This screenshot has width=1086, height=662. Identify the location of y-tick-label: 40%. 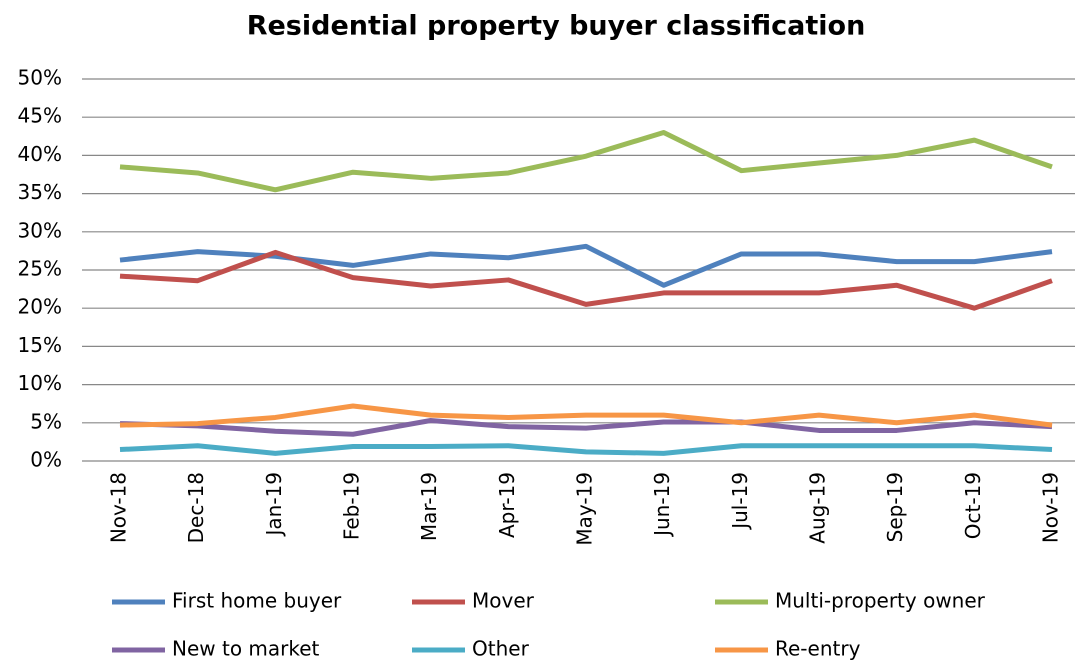
(40, 154).